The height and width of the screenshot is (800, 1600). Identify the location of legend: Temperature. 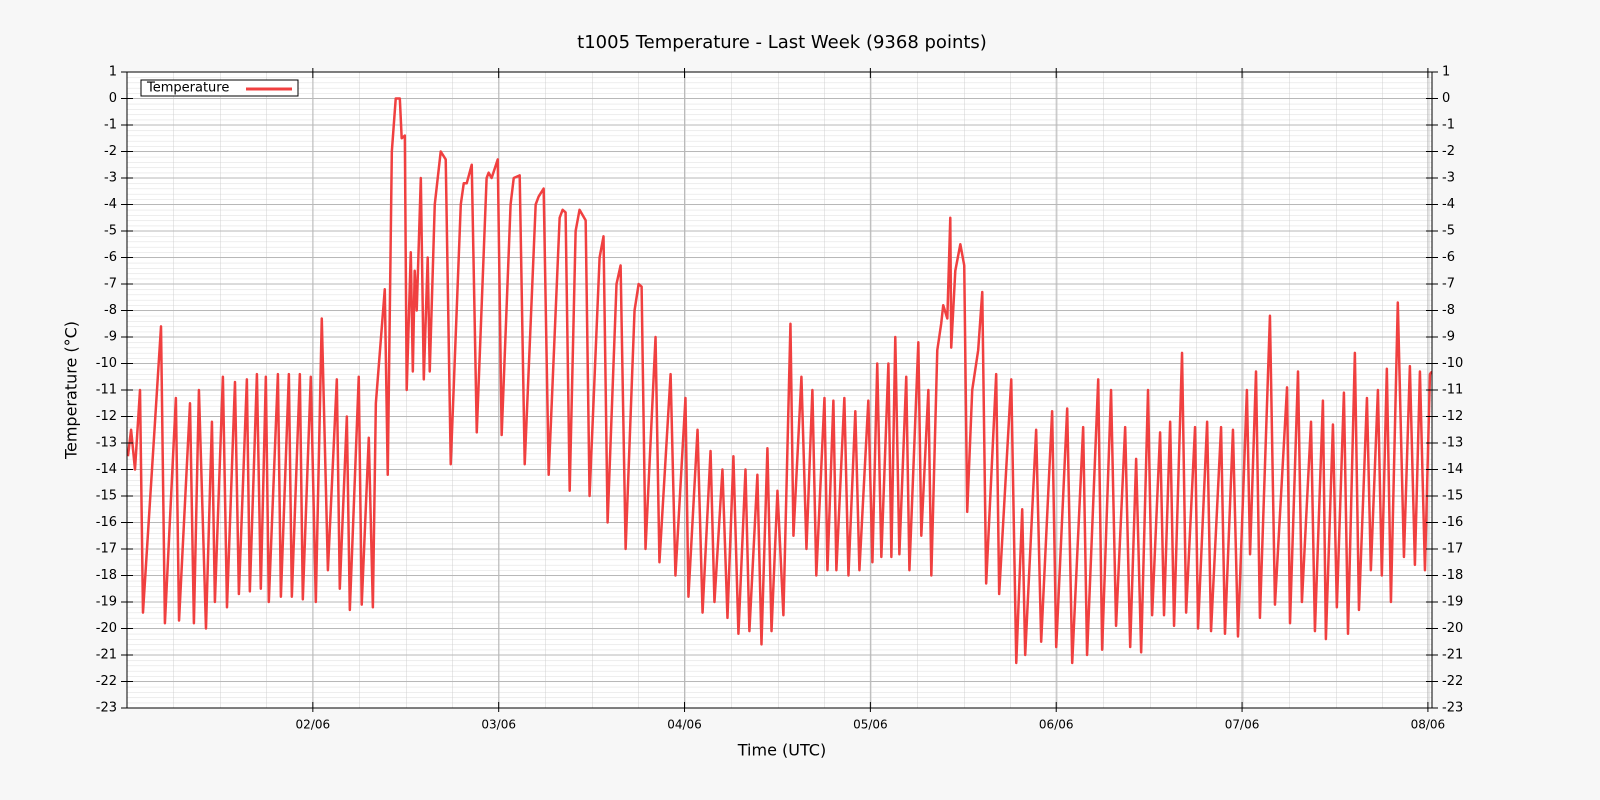
(219, 88).